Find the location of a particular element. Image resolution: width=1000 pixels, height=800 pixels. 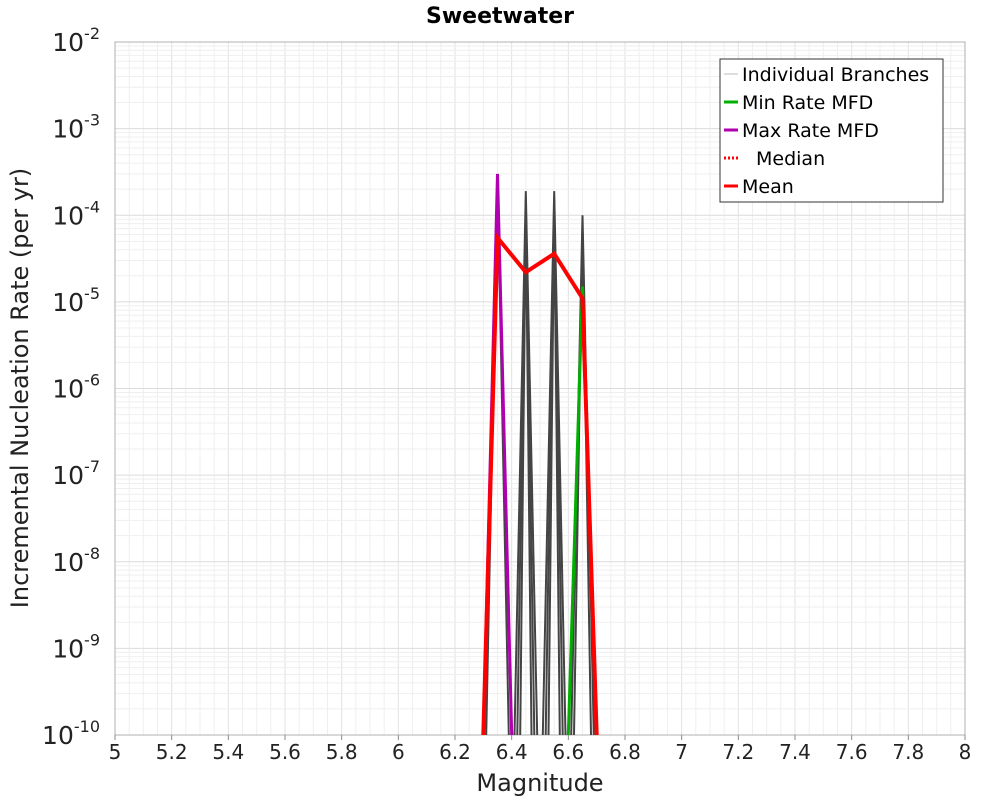

mean-line is located at coordinates (540, 484).